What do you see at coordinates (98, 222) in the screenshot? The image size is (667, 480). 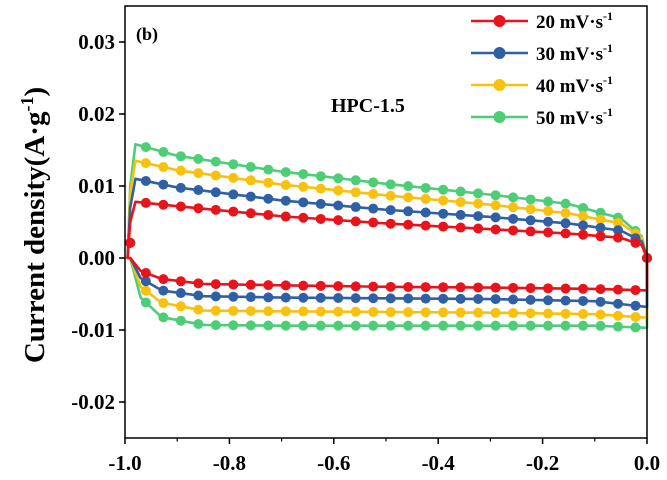 I see `y-axis: -0.02 -0.01 0.00 0.01 0.02 0.03` at bounding box center [98, 222].